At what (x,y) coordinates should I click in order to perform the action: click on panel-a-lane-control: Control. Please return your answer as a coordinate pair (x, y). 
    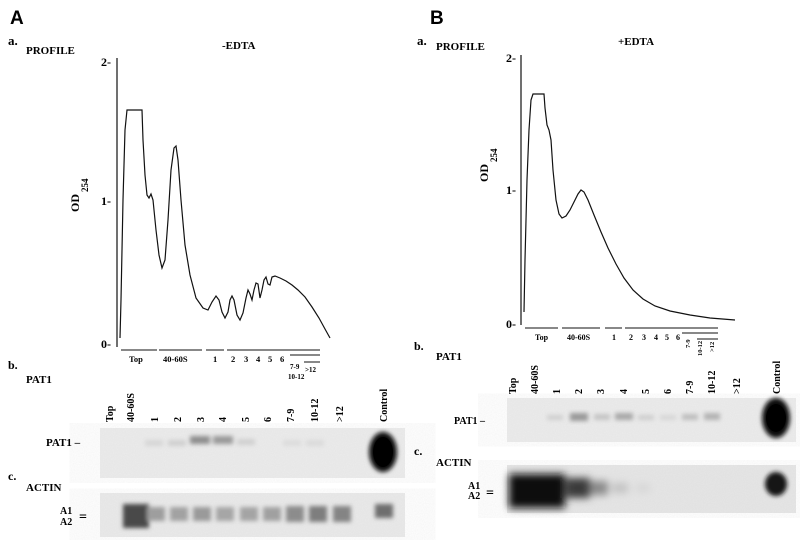
    Looking at the image, I should click on (384, 405).